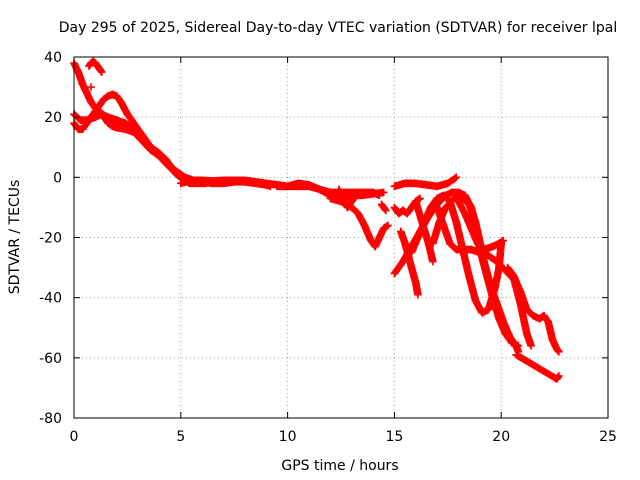  Describe the element at coordinates (95, 66) in the screenshot. I see `series-arc4` at that location.